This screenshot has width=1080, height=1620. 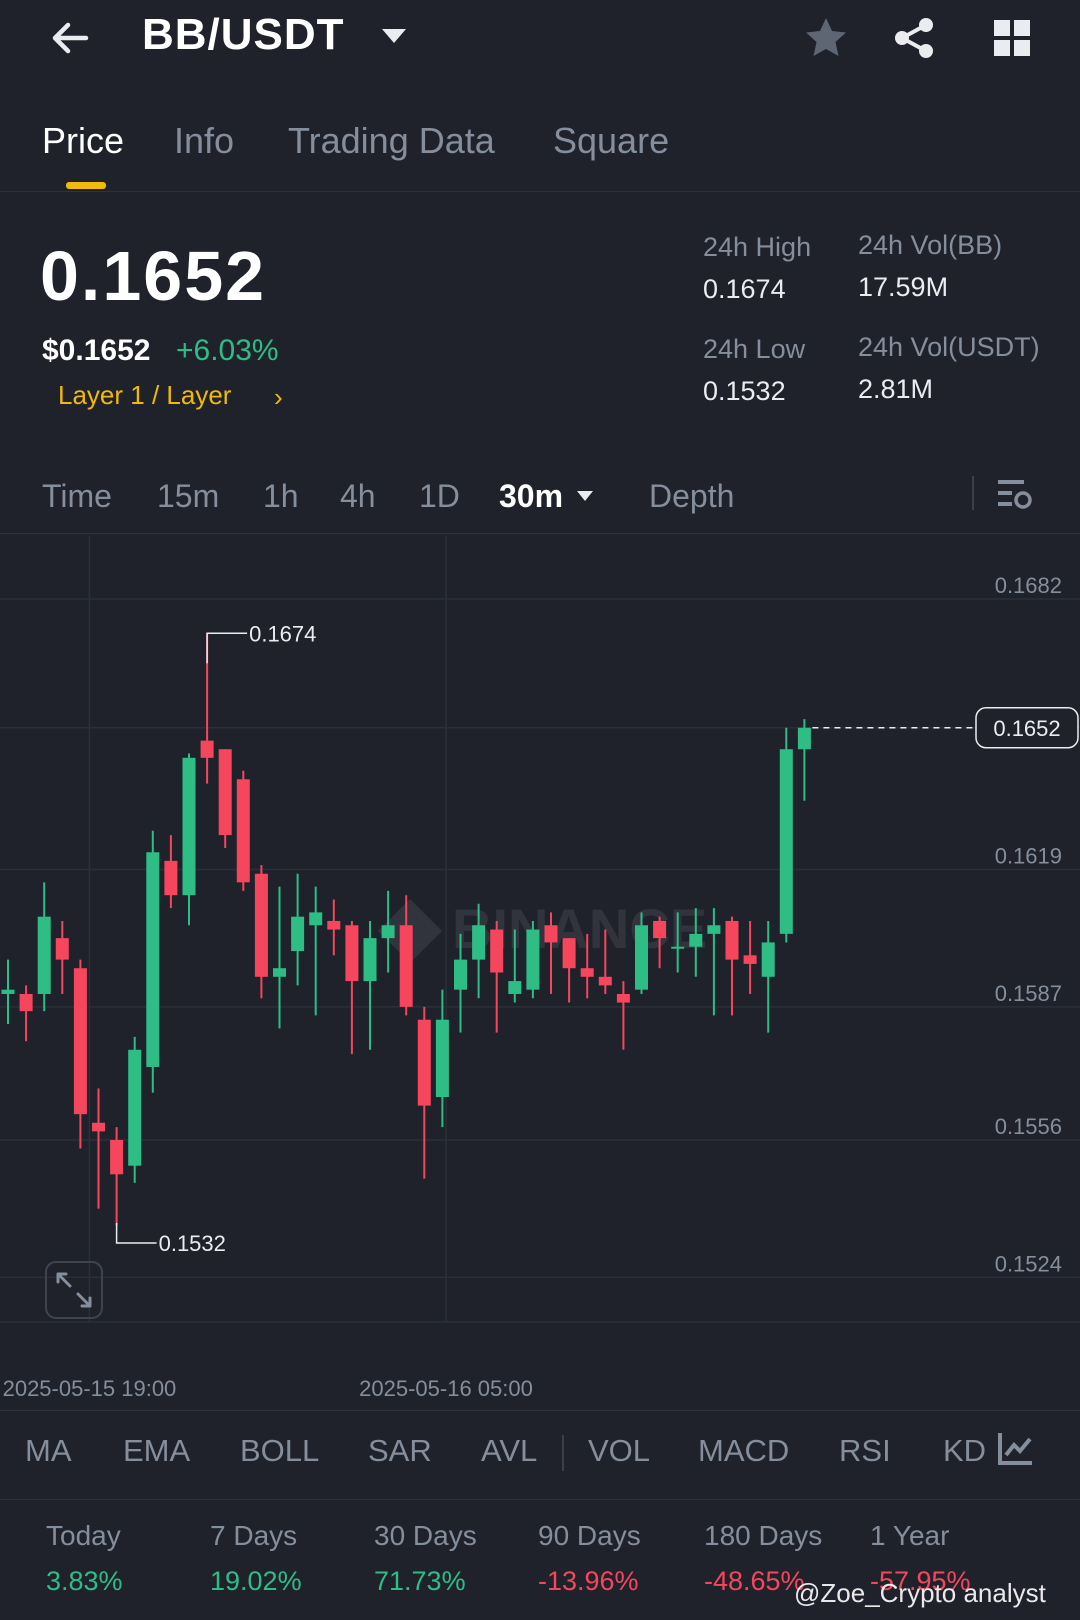 I want to click on tf-30m: 30m, so click(x=531, y=496).